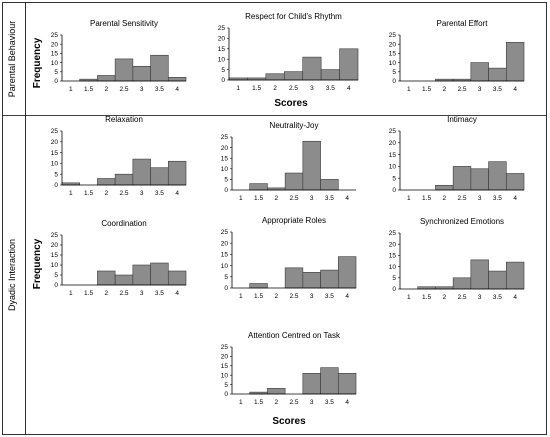 This screenshot has height=437, width=550. Describe the element at coordinates (37, 62) in the screenshot. I see `frequency-axis-title-top: Frequency` at that location.